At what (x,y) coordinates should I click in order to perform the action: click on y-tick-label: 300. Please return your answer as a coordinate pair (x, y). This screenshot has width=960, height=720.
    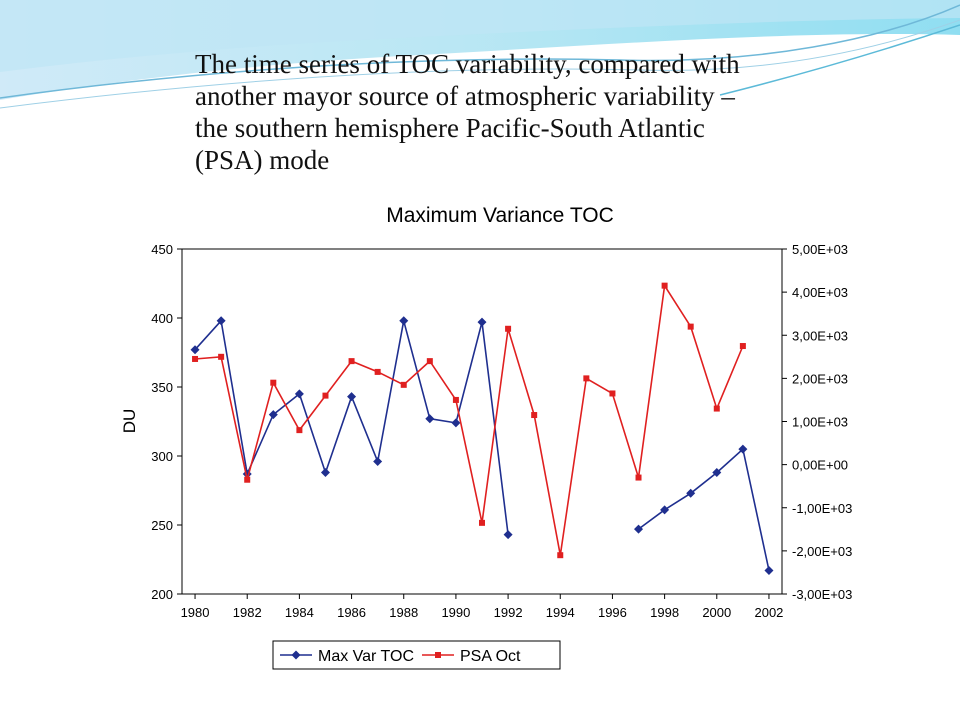
    Looking at the image, I should click on (162, 456).